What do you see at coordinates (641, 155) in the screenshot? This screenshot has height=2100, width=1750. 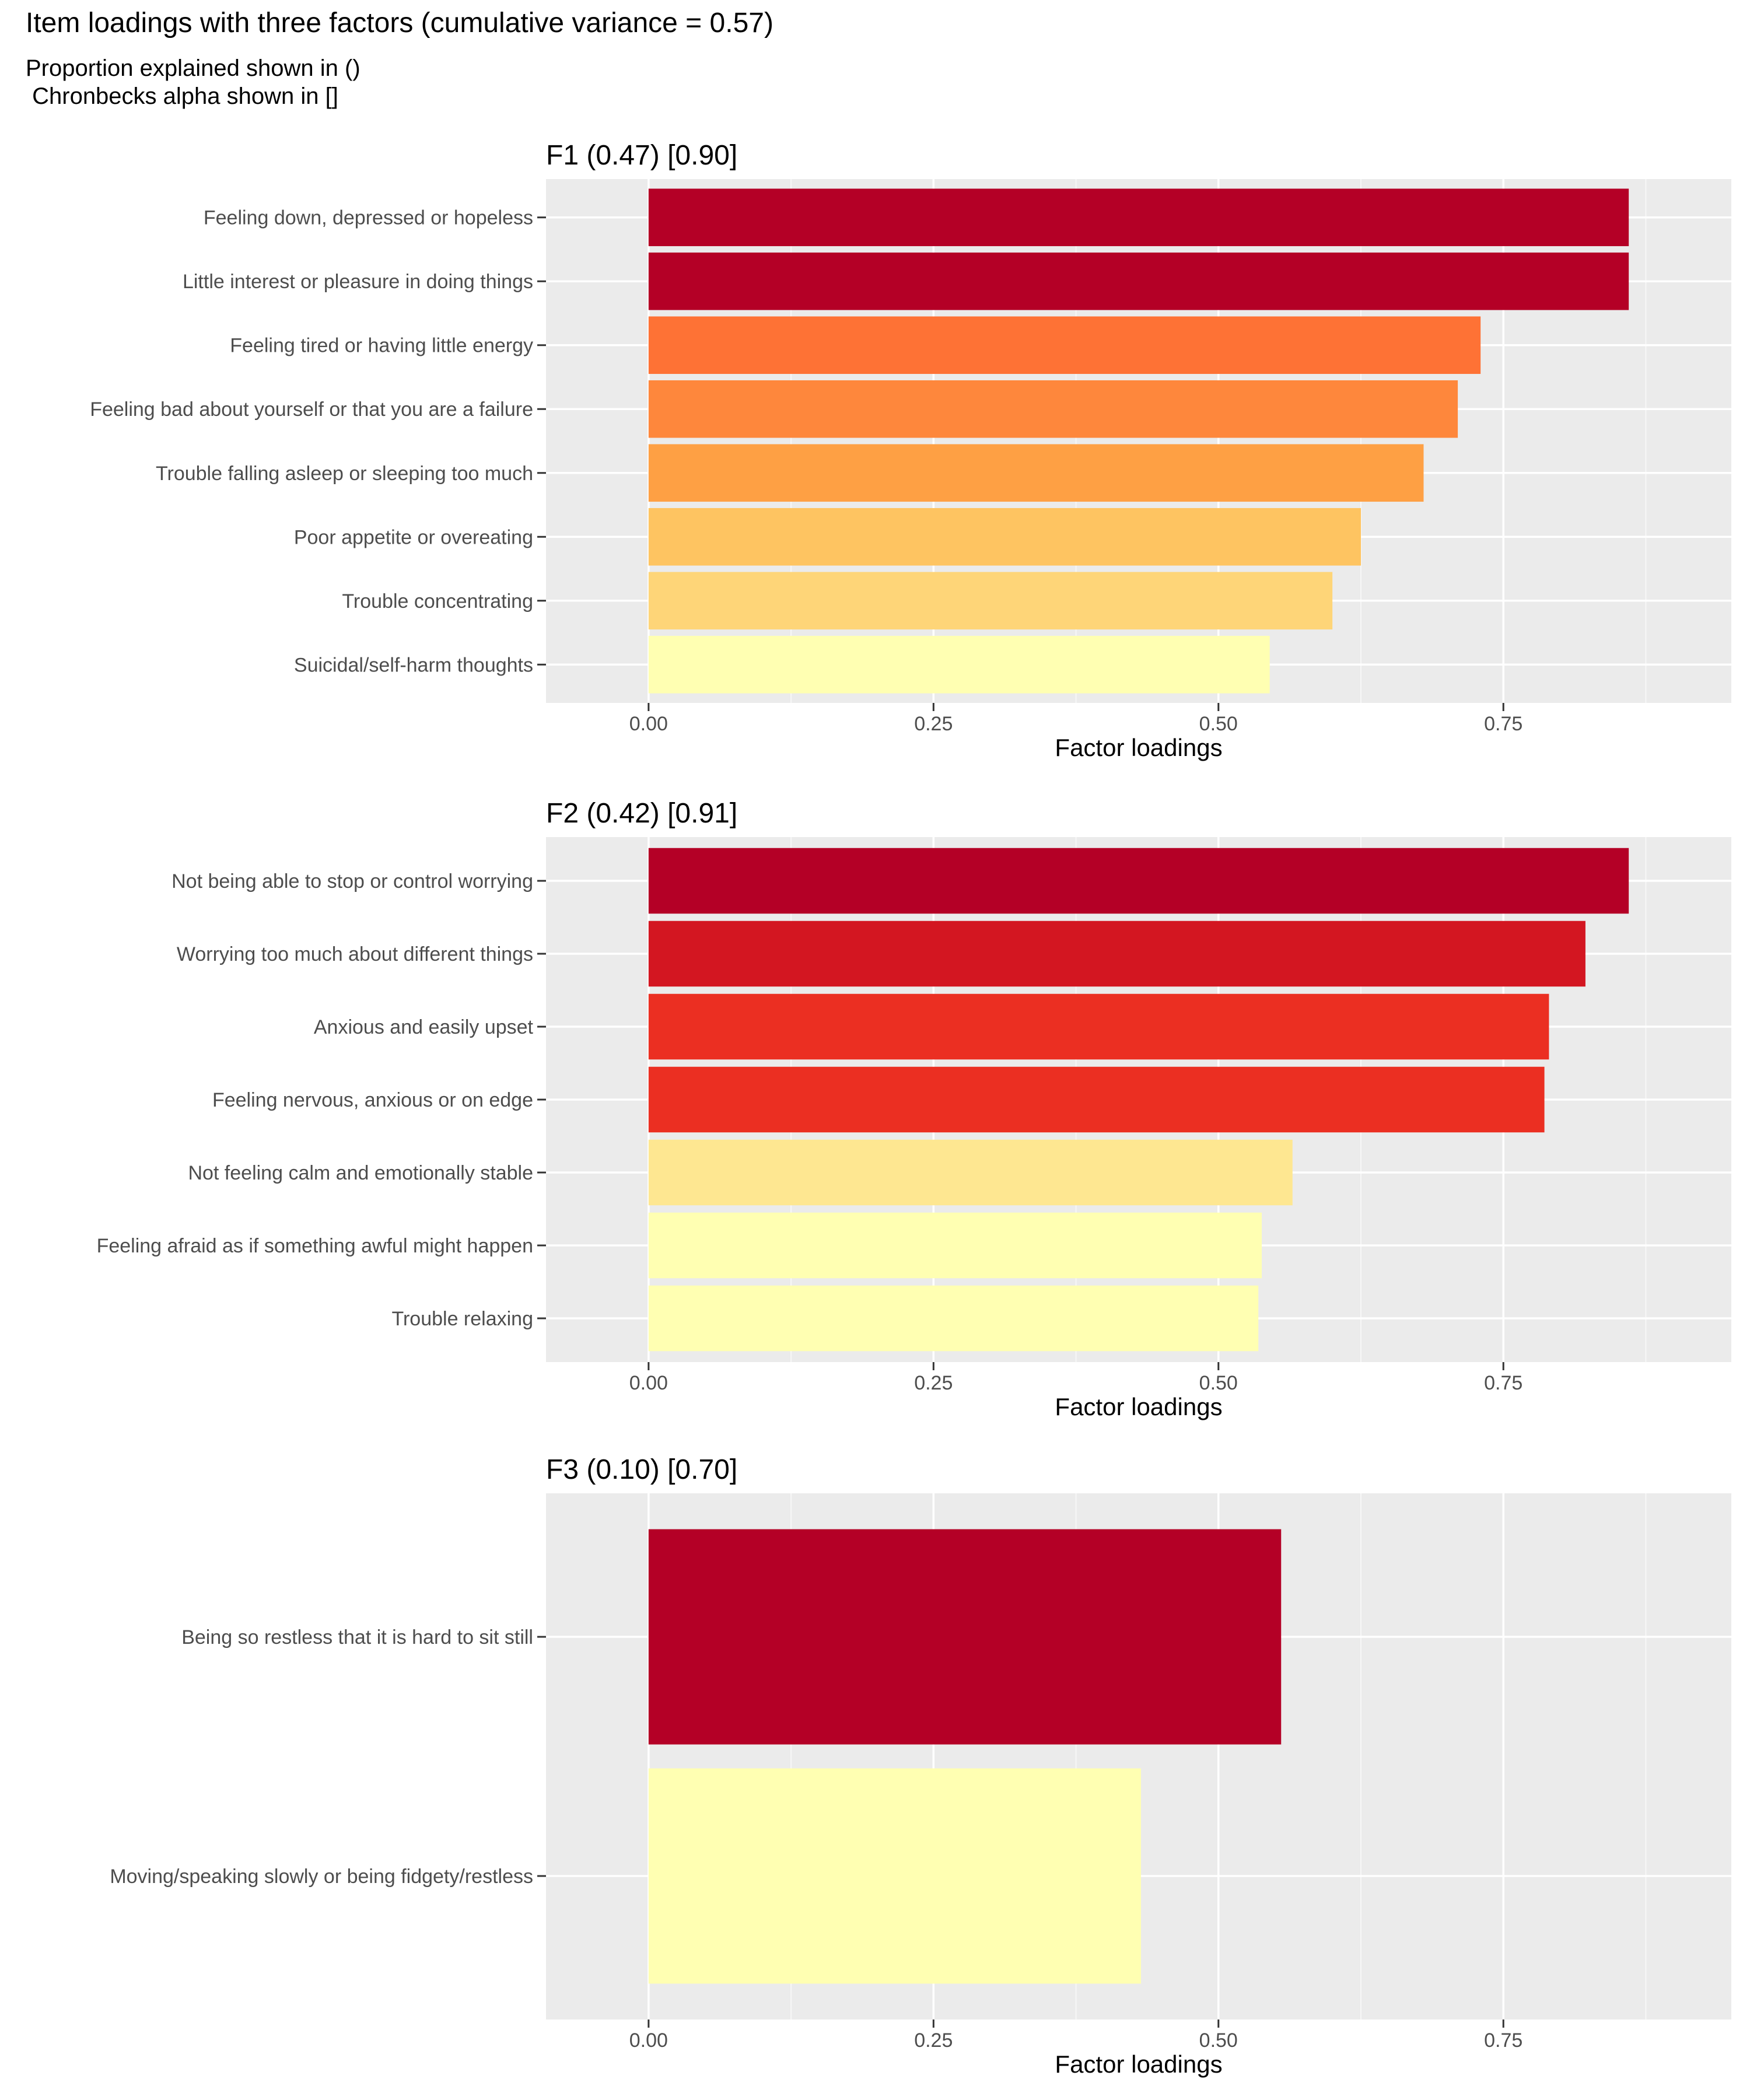 I see `panel-title: F1 (0.47) [0.90]` at bounding box center [641, 155].